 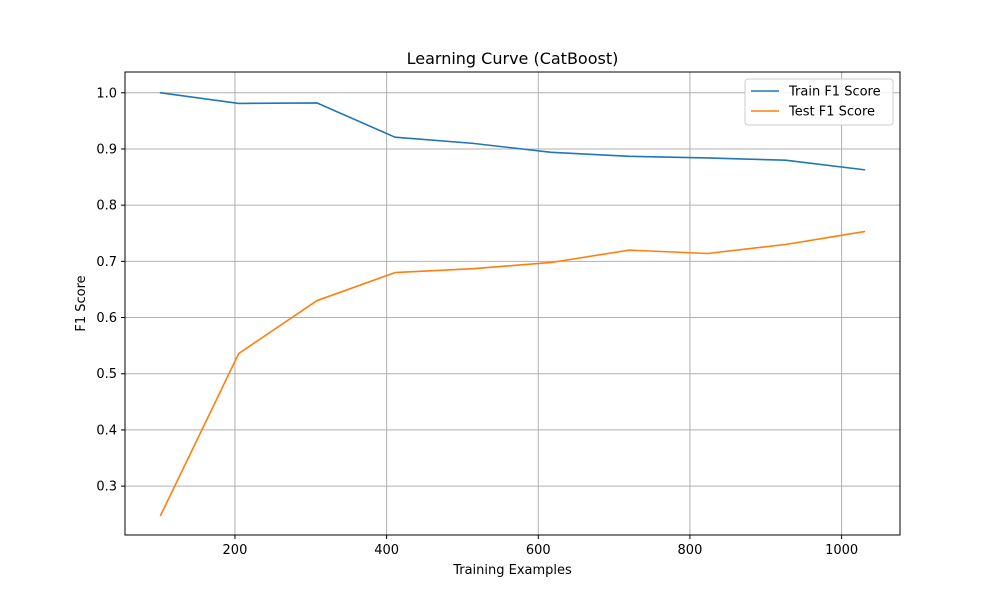 What do you see at coordinates (513, 58) in the screenshot?
I see `chart-title: Learning Curve (CatBoost)` at bounding box center [513, 58].